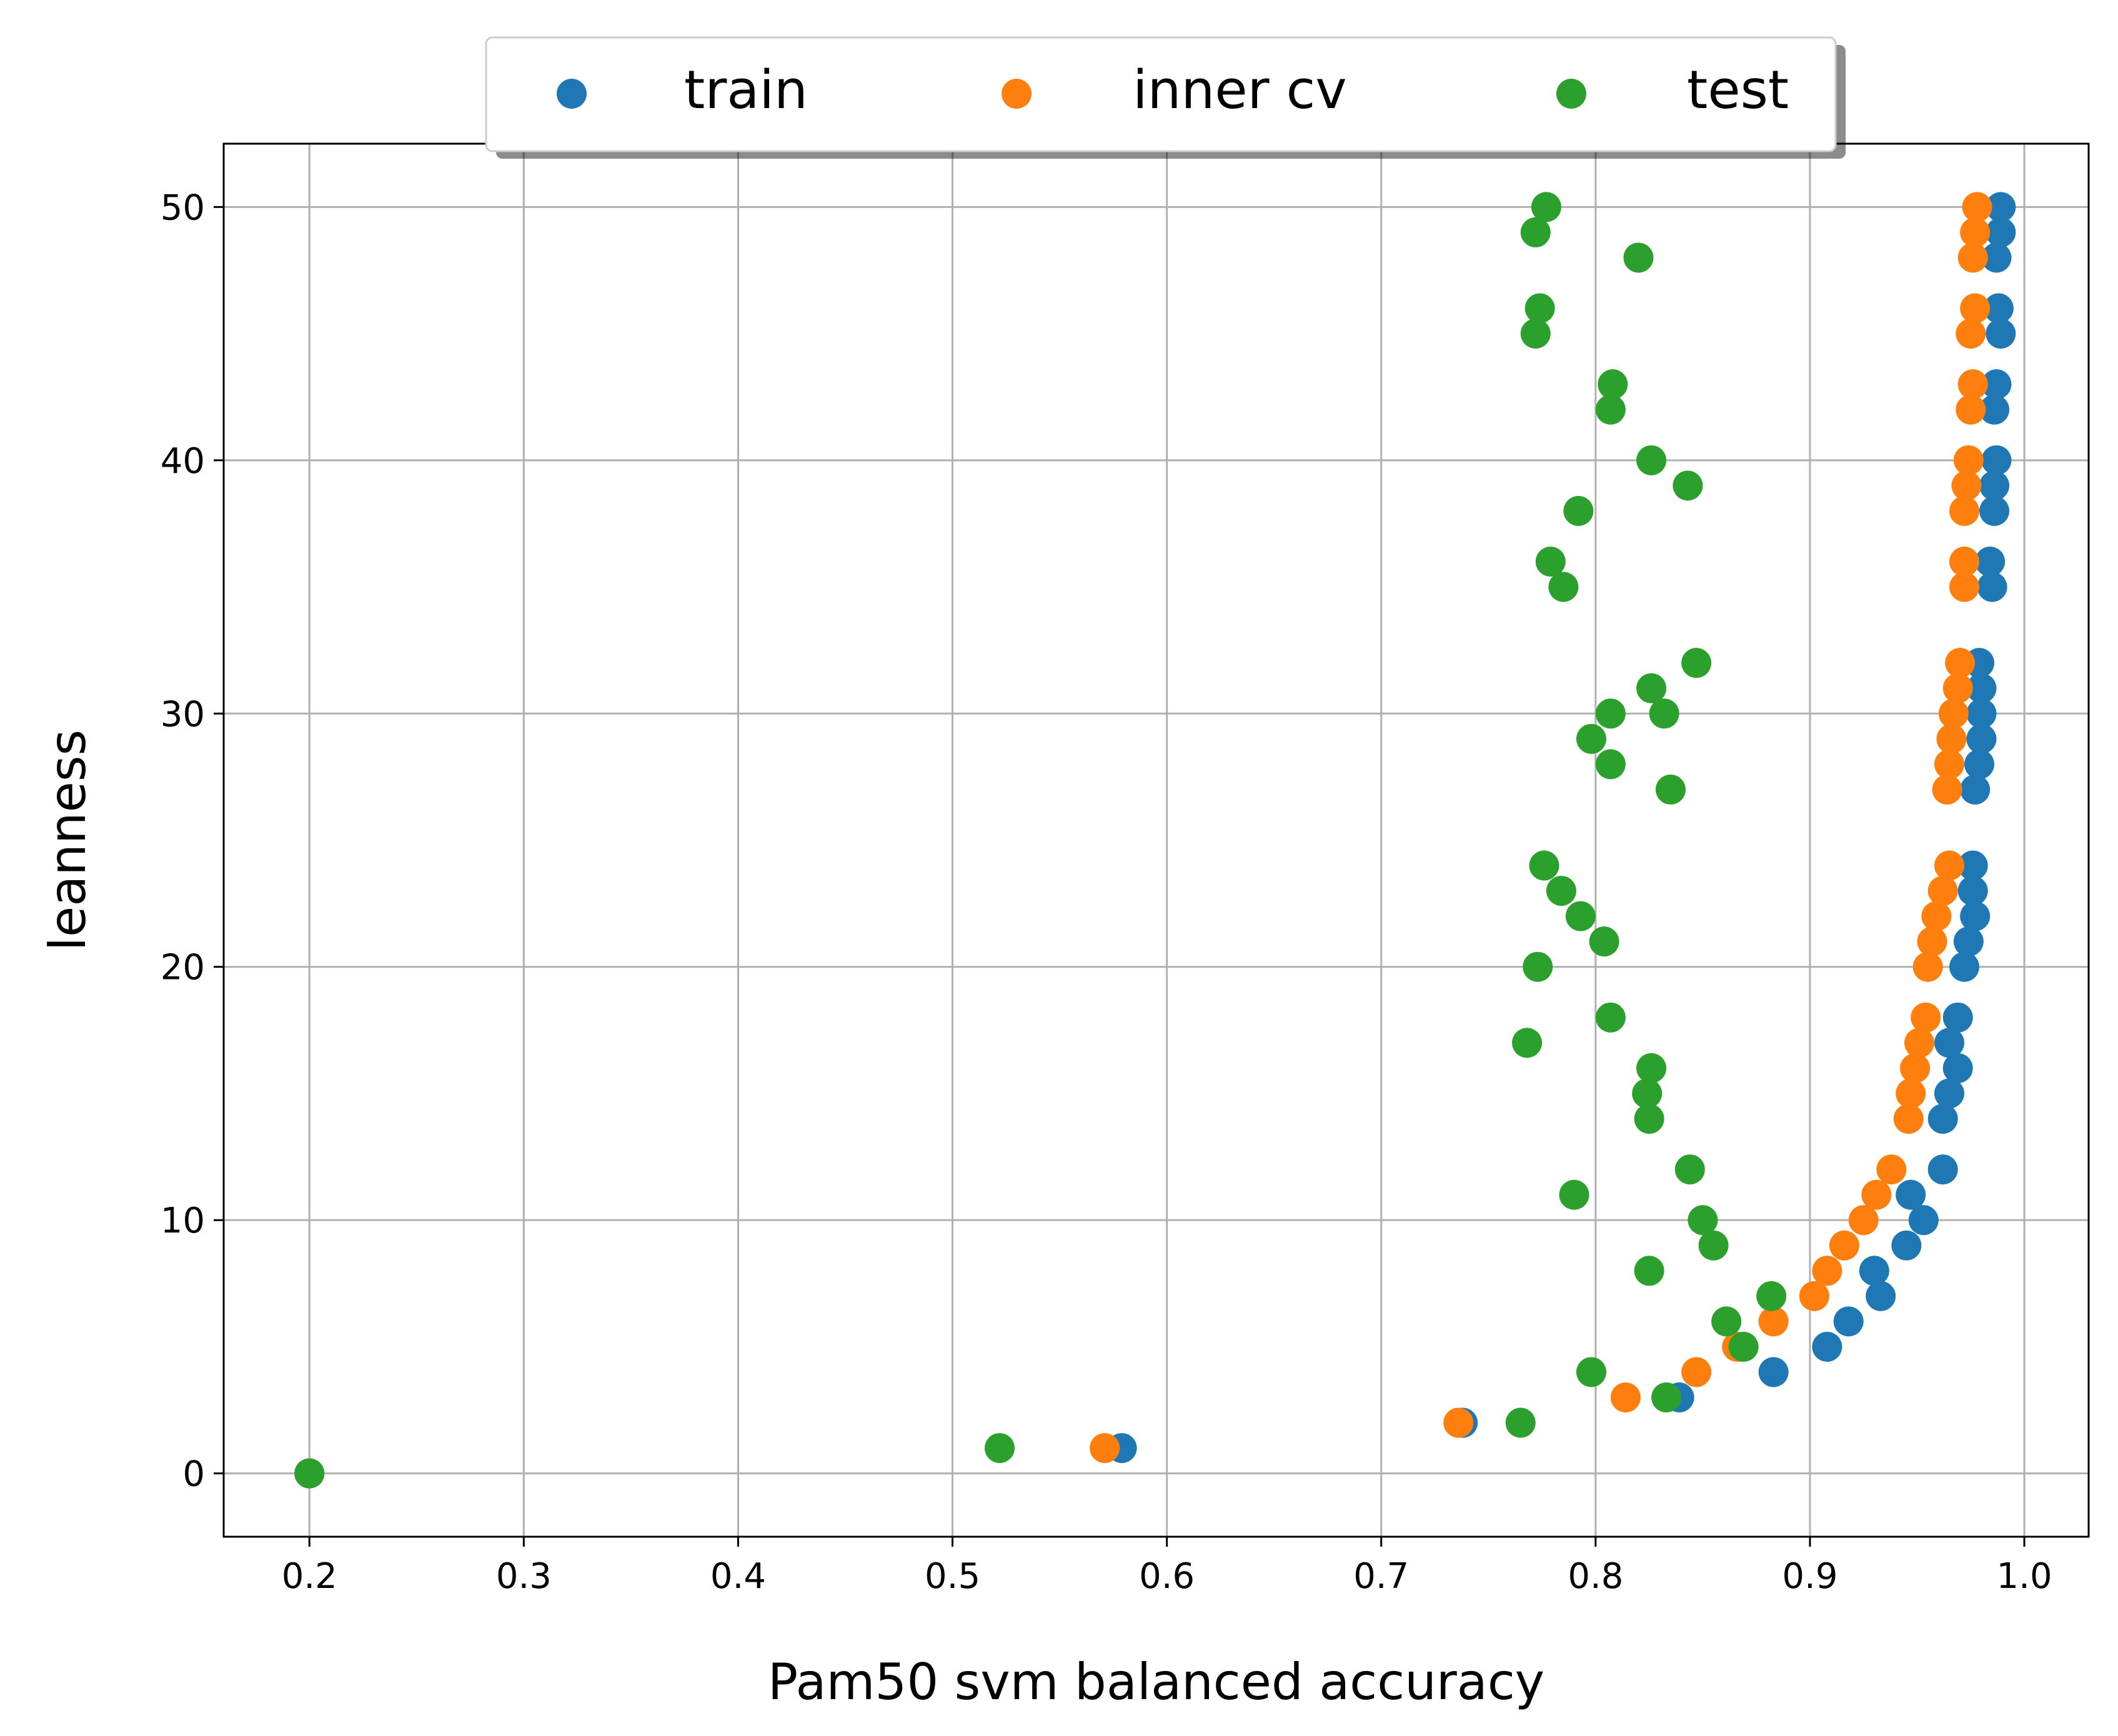 The height and width of the screenshot is (1736, 2118). I want to click on legend-label: test, so click(1738, 90).